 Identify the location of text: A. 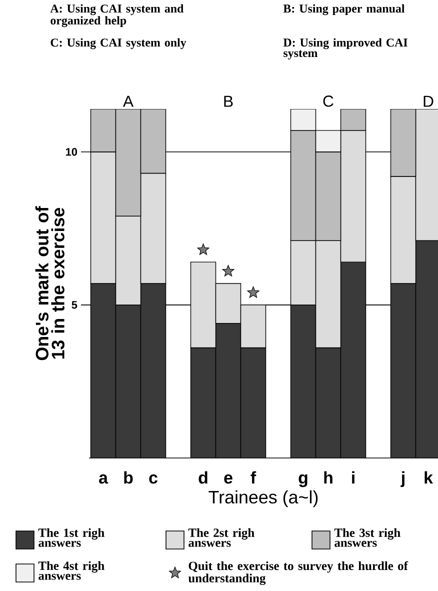
(128, 101).